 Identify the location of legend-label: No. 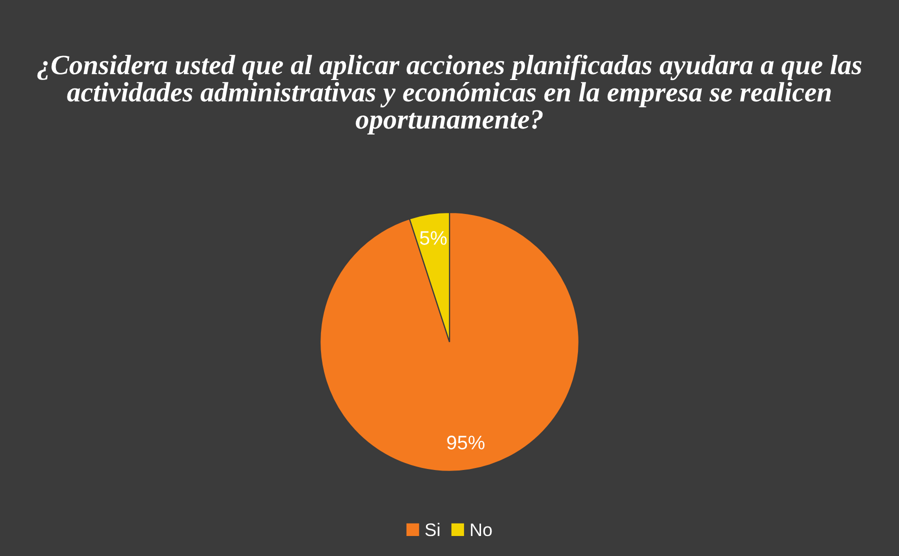
(481, 530).